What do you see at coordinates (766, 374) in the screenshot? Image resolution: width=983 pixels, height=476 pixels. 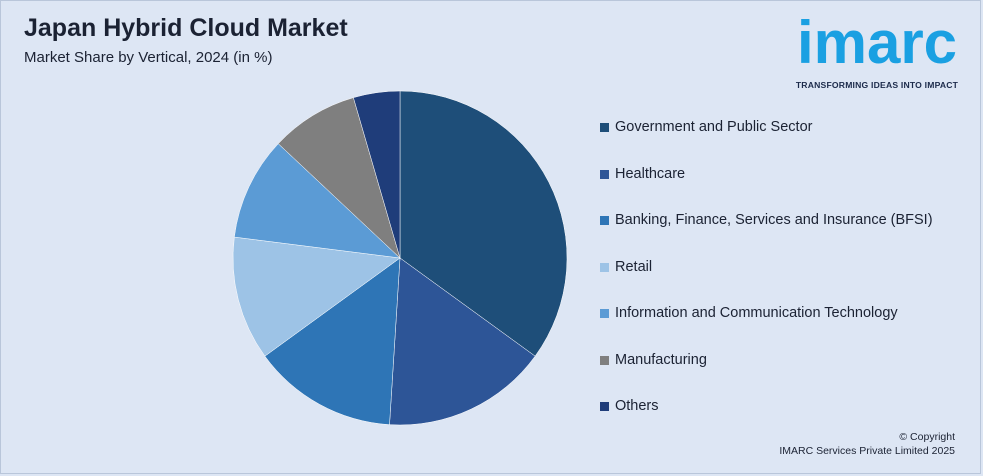 I see `legend-item-5: Manufacturing` at bounding box center [766, 374].